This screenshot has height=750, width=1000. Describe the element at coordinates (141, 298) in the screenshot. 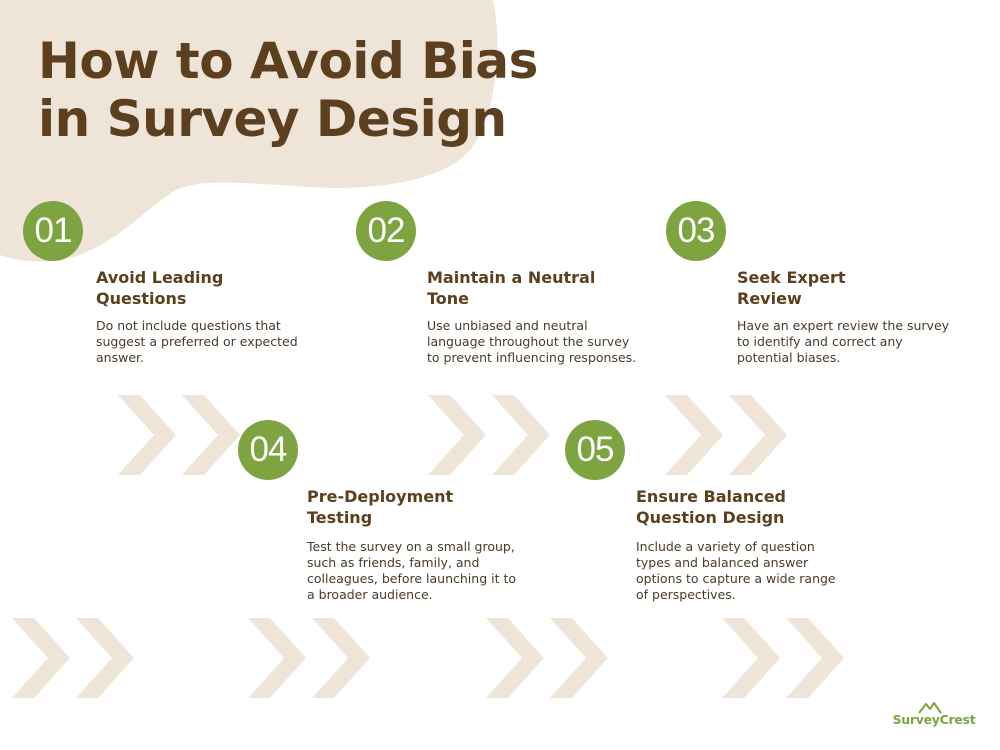

I see `step-title-line: Questions` at that location.